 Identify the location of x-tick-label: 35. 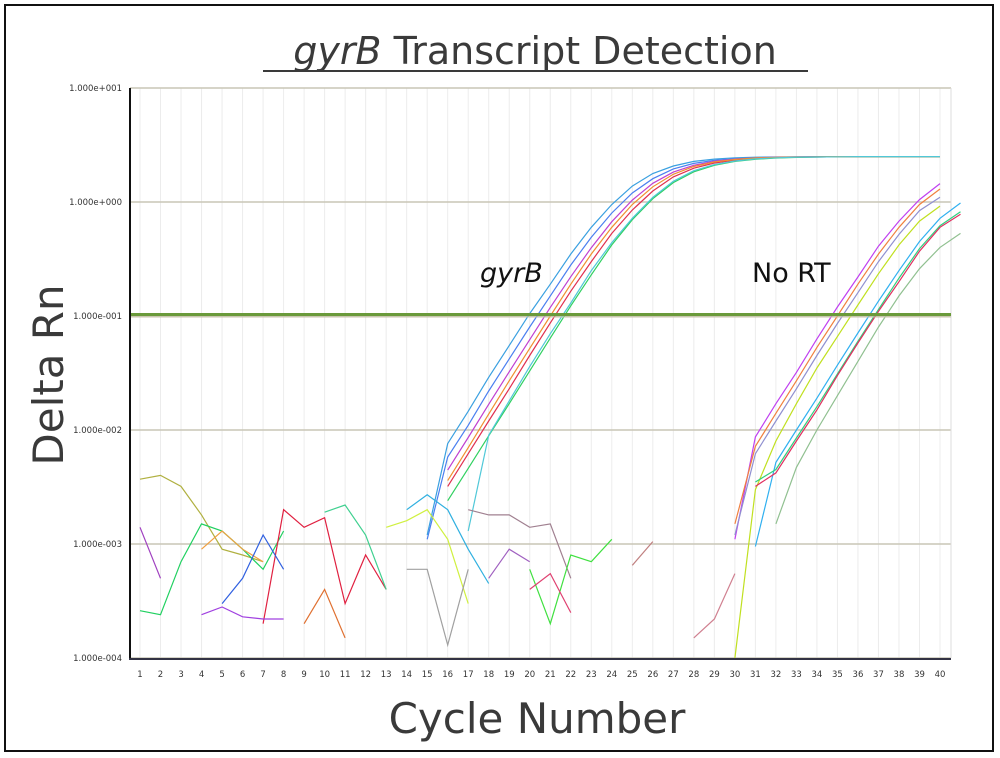
(837, 675).